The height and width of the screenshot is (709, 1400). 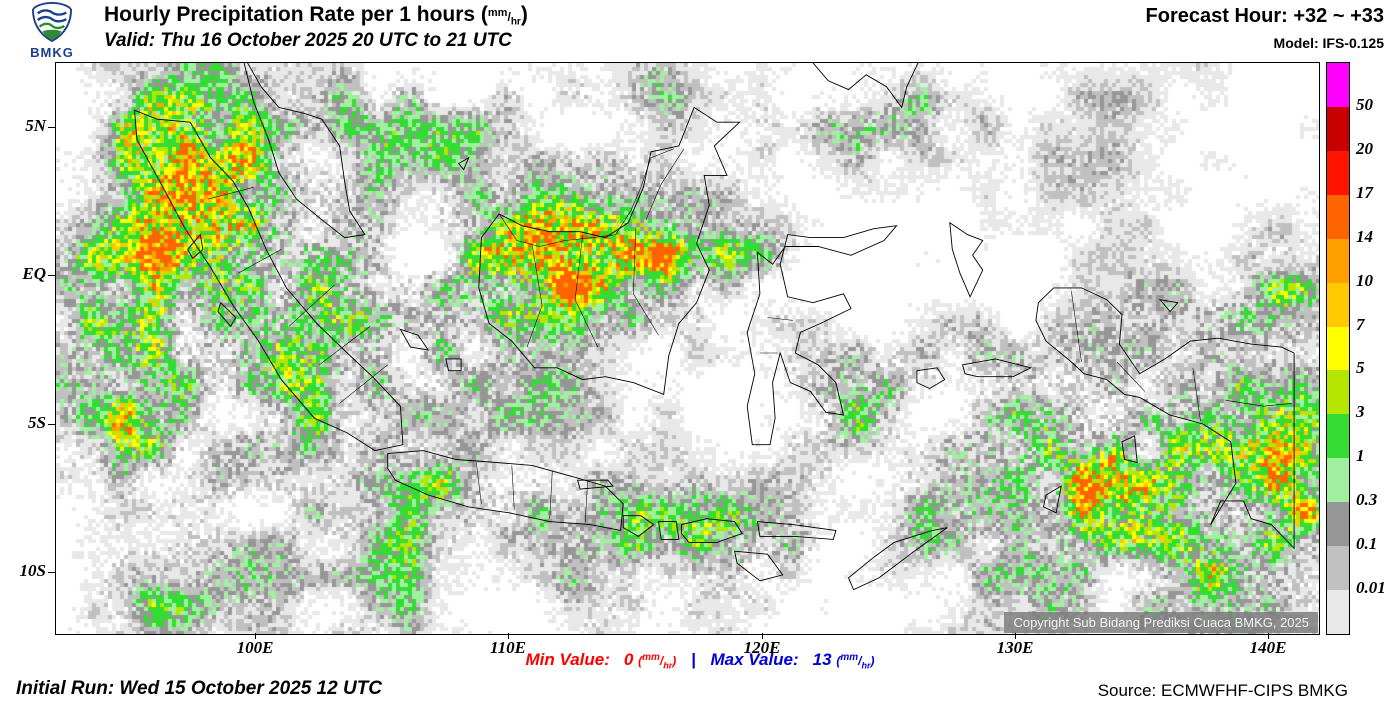 What do you see at coordinates (32, 570) in the screenshot?
I see `lat-label: 10S` at bounding box center [32, 570].